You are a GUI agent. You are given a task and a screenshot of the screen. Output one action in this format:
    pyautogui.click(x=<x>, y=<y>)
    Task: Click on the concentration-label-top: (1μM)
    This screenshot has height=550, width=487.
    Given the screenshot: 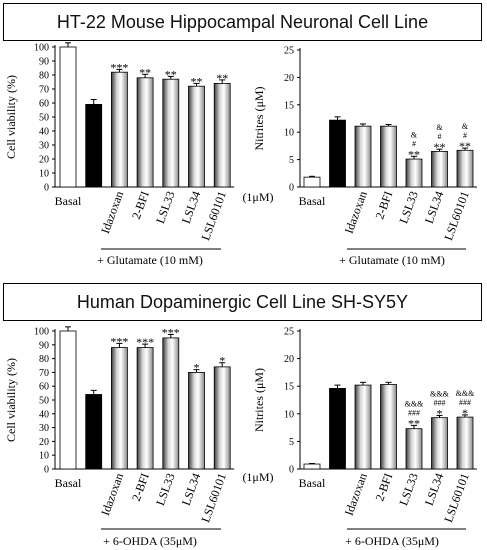 What is the action you would take?
    pyautogui.click(x=257, y=197)
    